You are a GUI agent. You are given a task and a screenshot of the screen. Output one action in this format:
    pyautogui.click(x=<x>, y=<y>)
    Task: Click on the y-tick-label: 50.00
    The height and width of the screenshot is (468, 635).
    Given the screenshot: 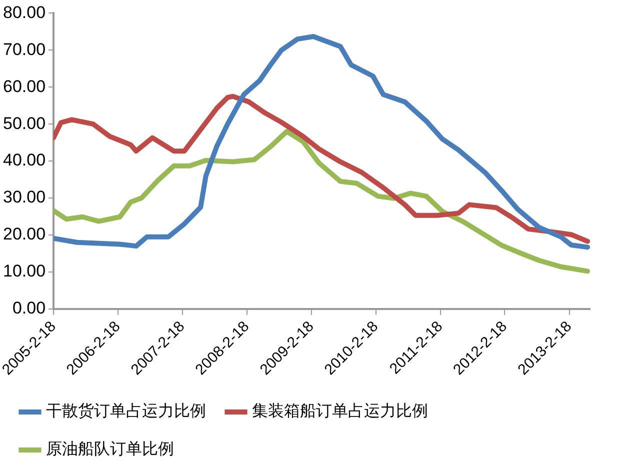 What is the action you would take?
    pyautogui.click(x=24, y=123)
    